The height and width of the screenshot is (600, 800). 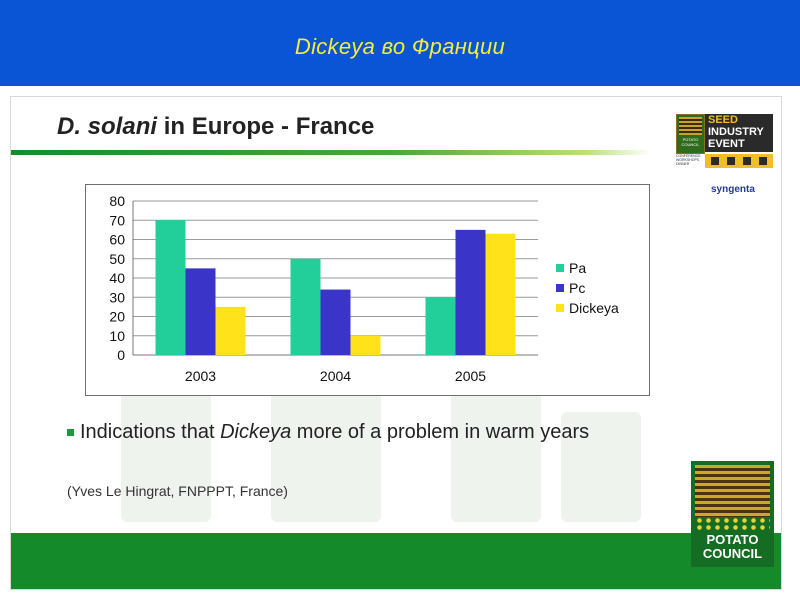 What do you see at coordinates (732, 491) in the screenshot?
I see `potato-field-graphic` at bounding box center [732, 491].